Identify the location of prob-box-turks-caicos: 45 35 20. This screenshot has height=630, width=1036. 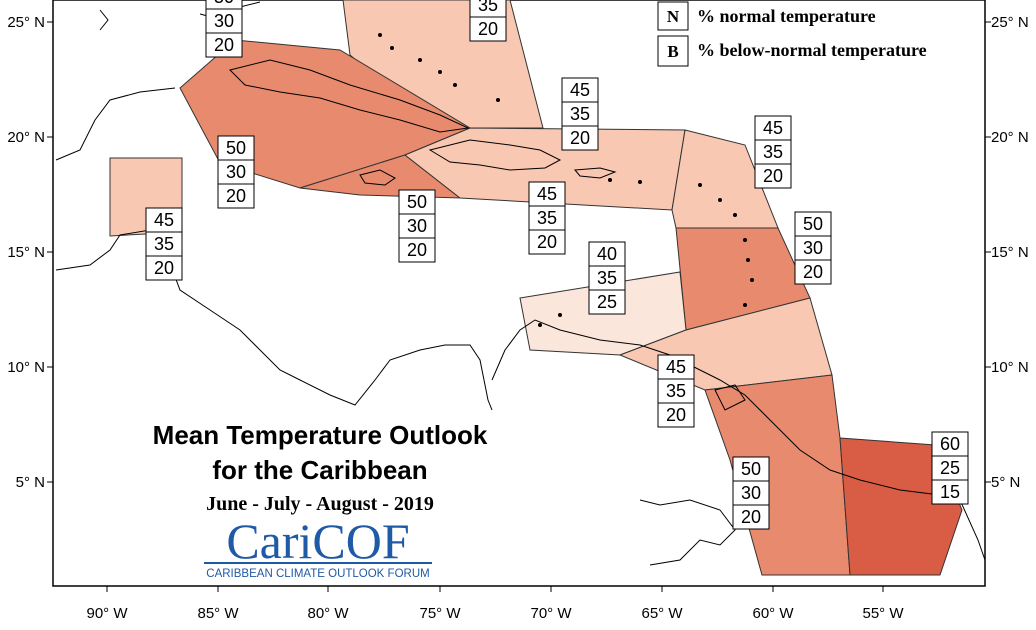
(580, 114).